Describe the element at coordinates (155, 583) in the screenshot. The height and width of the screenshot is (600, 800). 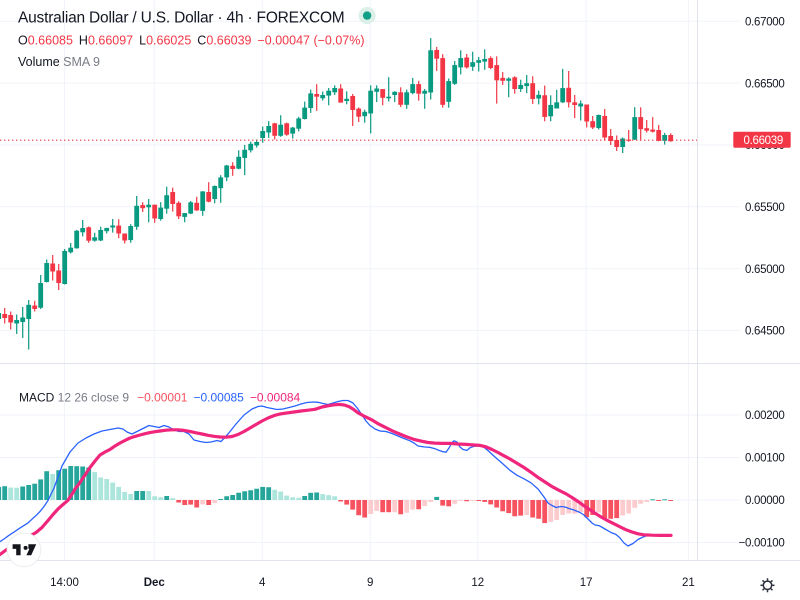
I see `svg-text: Dec` at that location.